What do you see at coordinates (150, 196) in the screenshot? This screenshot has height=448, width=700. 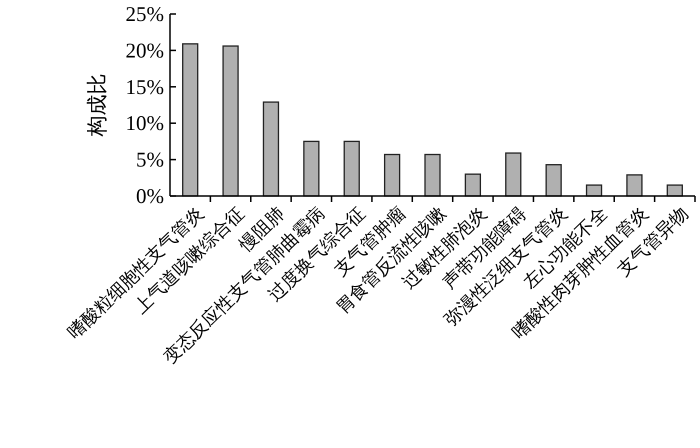 I see `y-tick-label: 0%` at bounding box center [150, 196].